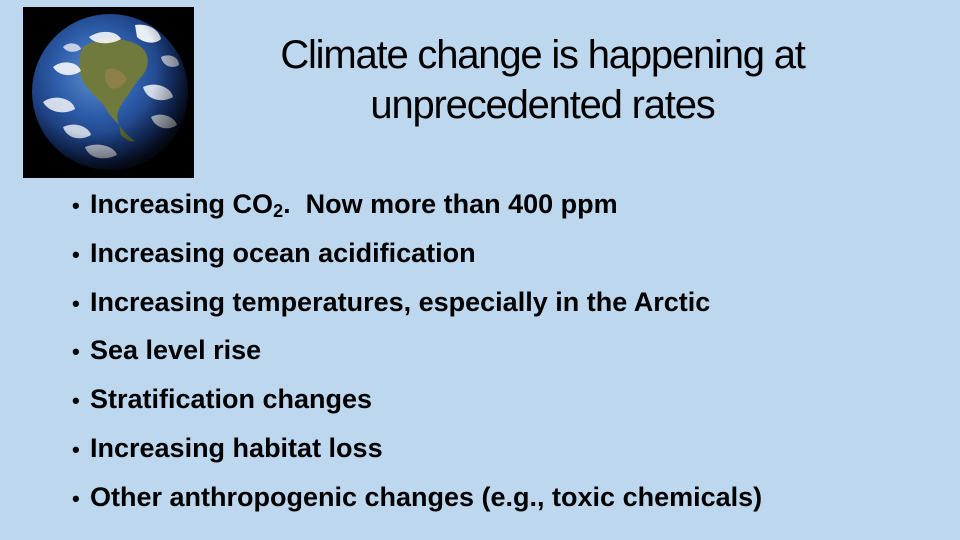 This screenshot has width=960, height=540. Describe the element at coordinates (278, 211) in the screenshot. I see `bullet-subscript: 2` at that location.